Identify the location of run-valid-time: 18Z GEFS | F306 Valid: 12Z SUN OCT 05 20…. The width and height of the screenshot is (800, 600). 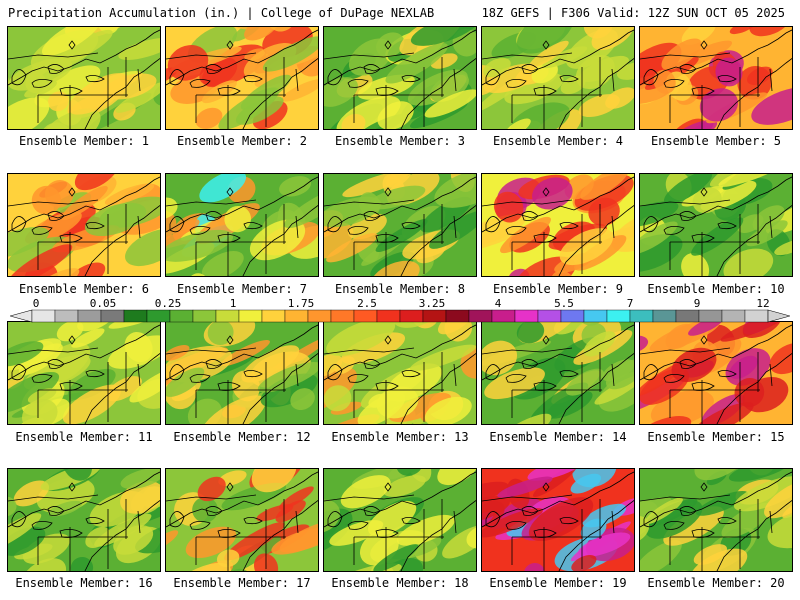
(633, 13).